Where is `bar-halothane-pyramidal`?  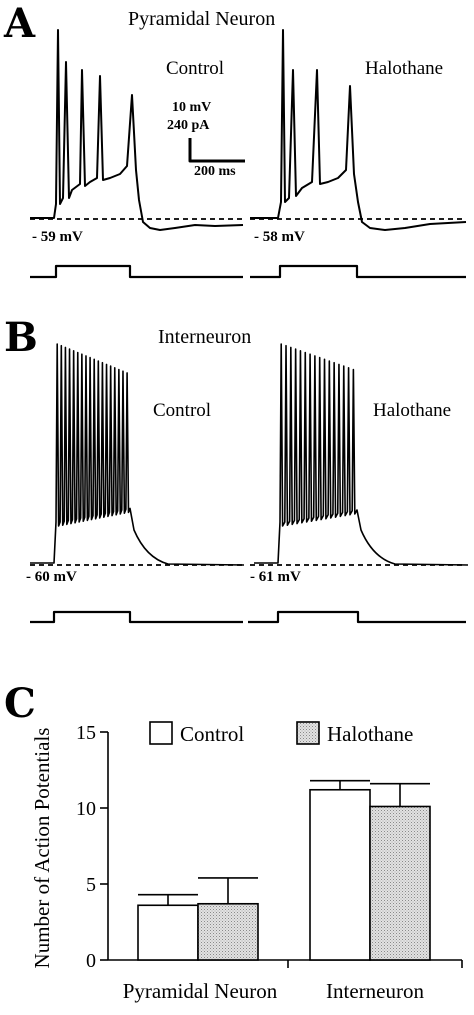
bar-halothane-pyramidal is located at coordinates (228, 931).